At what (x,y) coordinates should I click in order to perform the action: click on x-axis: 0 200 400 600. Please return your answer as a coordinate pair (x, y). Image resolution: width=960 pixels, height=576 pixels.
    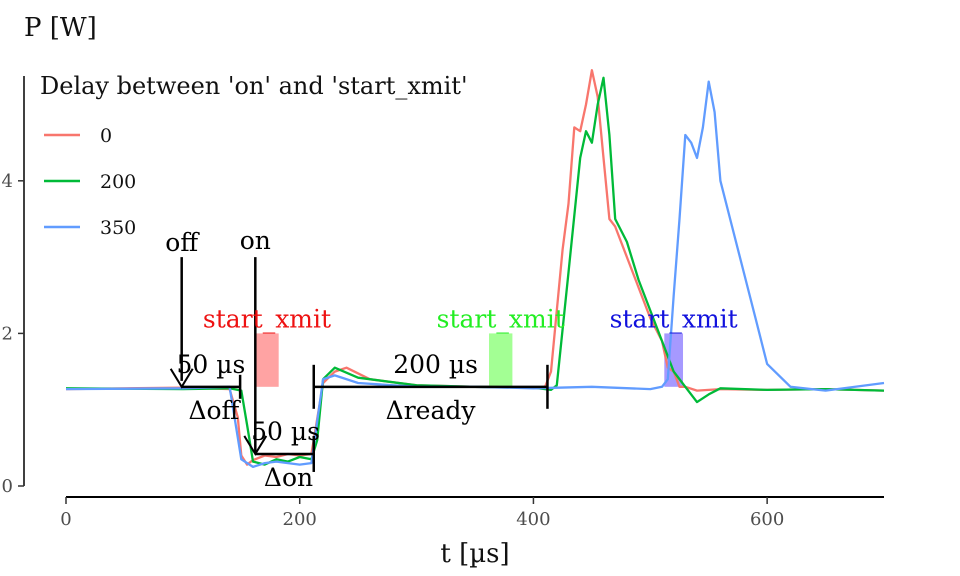
    Looking at the image, I should click on (472, 513).